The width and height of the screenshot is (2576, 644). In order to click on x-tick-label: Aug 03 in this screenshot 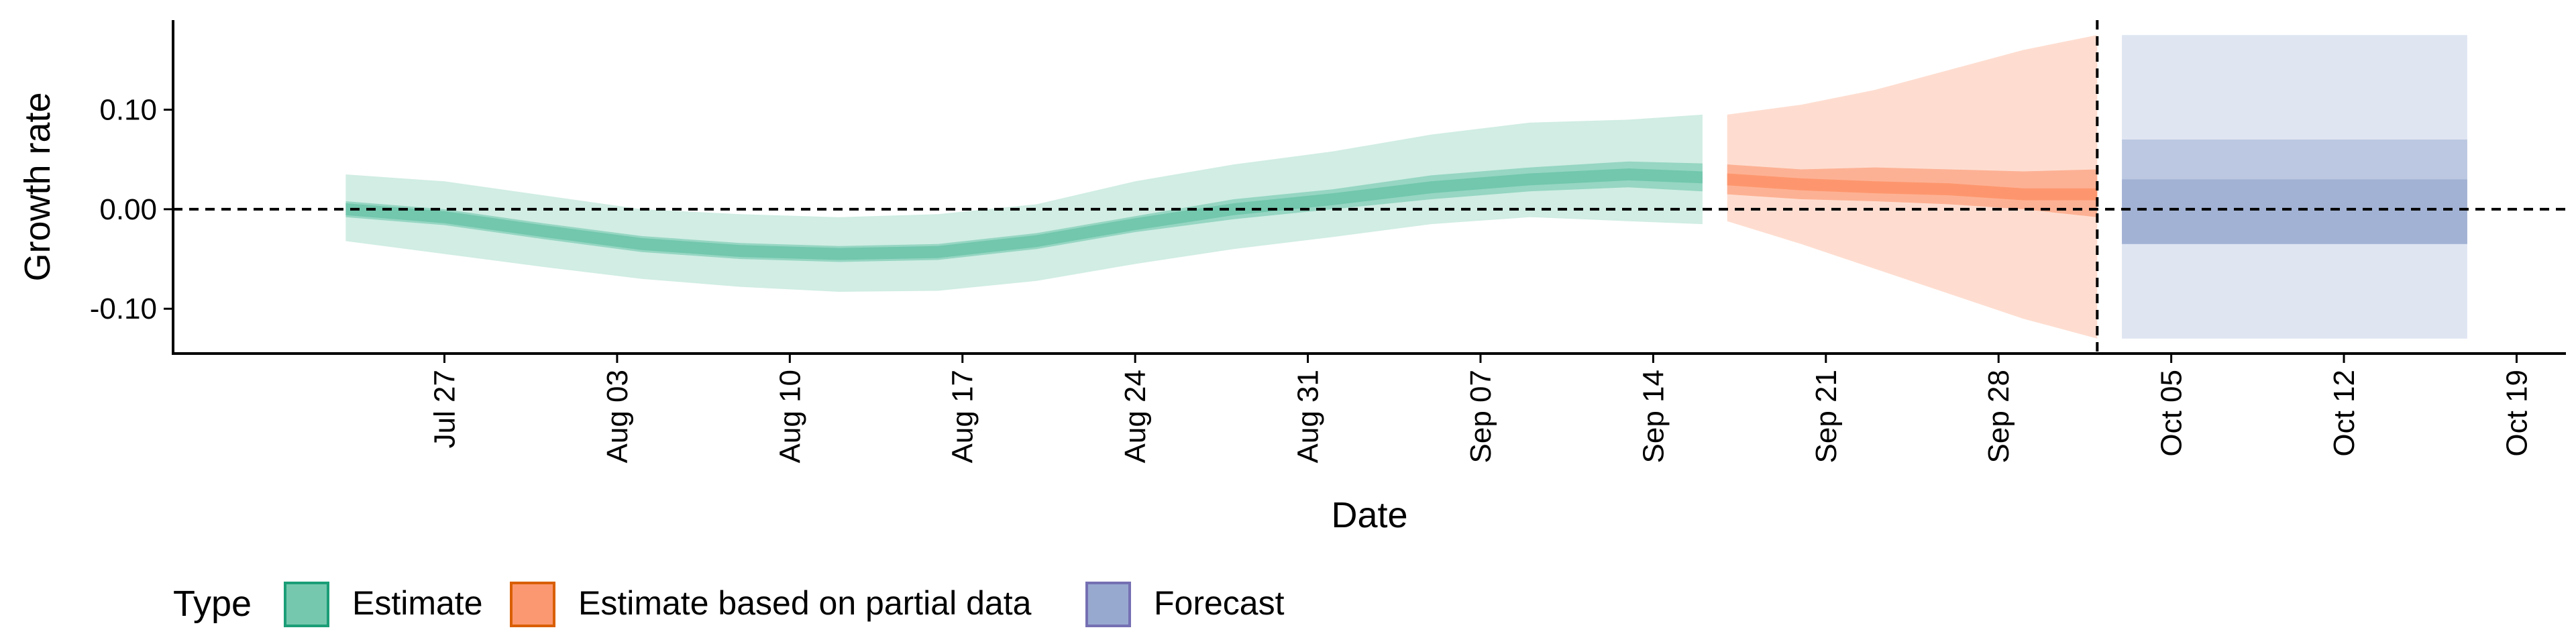, I will do `click(617, 416)`.